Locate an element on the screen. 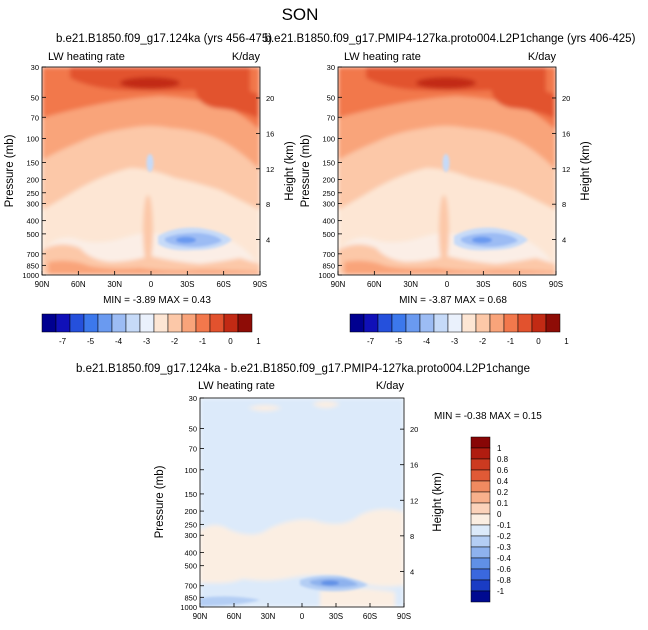 This screenshot has width=648, height=630. colorbar-label: 0.8 is located at coordinates (503, 459).